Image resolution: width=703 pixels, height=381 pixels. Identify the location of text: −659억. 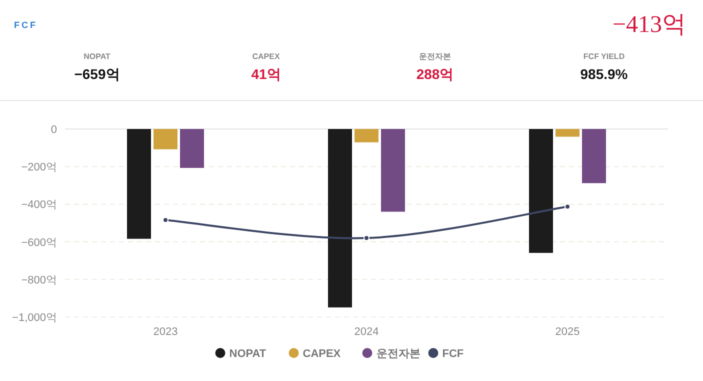
(97, 74).